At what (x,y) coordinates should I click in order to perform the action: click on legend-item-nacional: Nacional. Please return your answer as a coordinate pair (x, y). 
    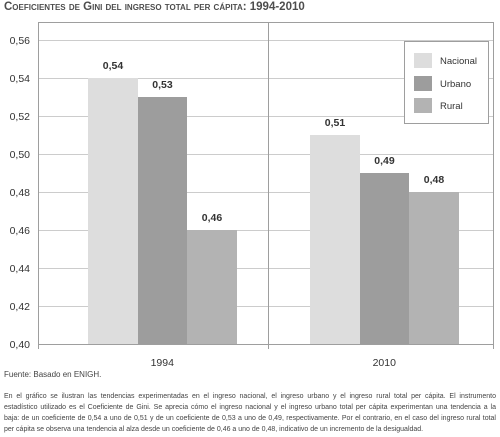
    Looking at the image, I should click on (445, 60).